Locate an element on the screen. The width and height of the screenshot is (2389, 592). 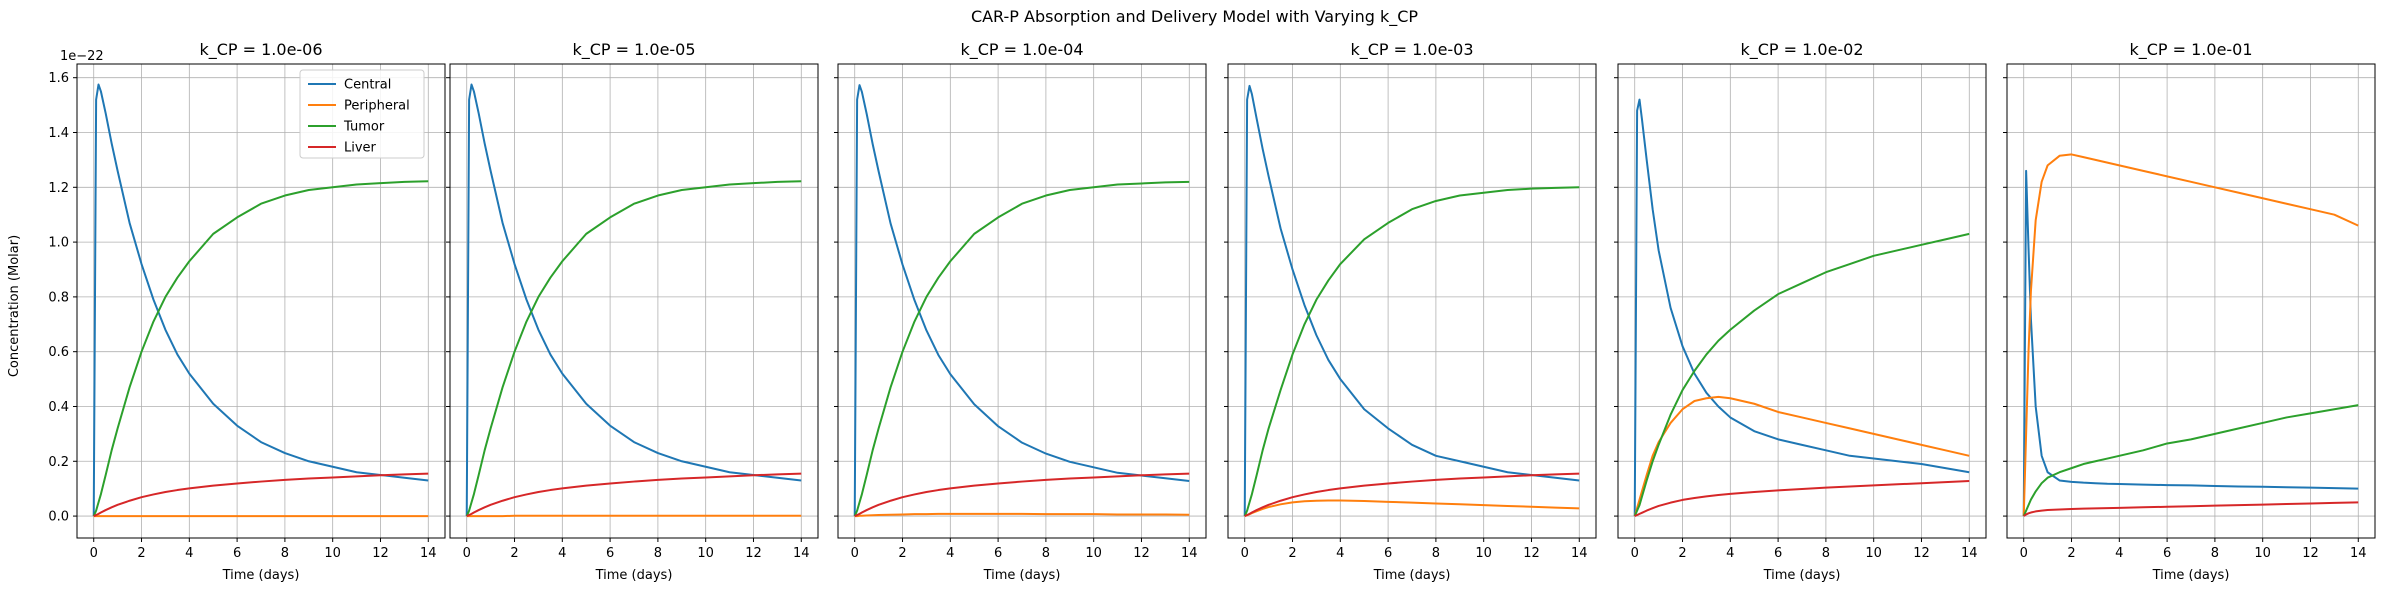
legend: Central Peripheral Tumor Liver is located at coordinates (362, 114).